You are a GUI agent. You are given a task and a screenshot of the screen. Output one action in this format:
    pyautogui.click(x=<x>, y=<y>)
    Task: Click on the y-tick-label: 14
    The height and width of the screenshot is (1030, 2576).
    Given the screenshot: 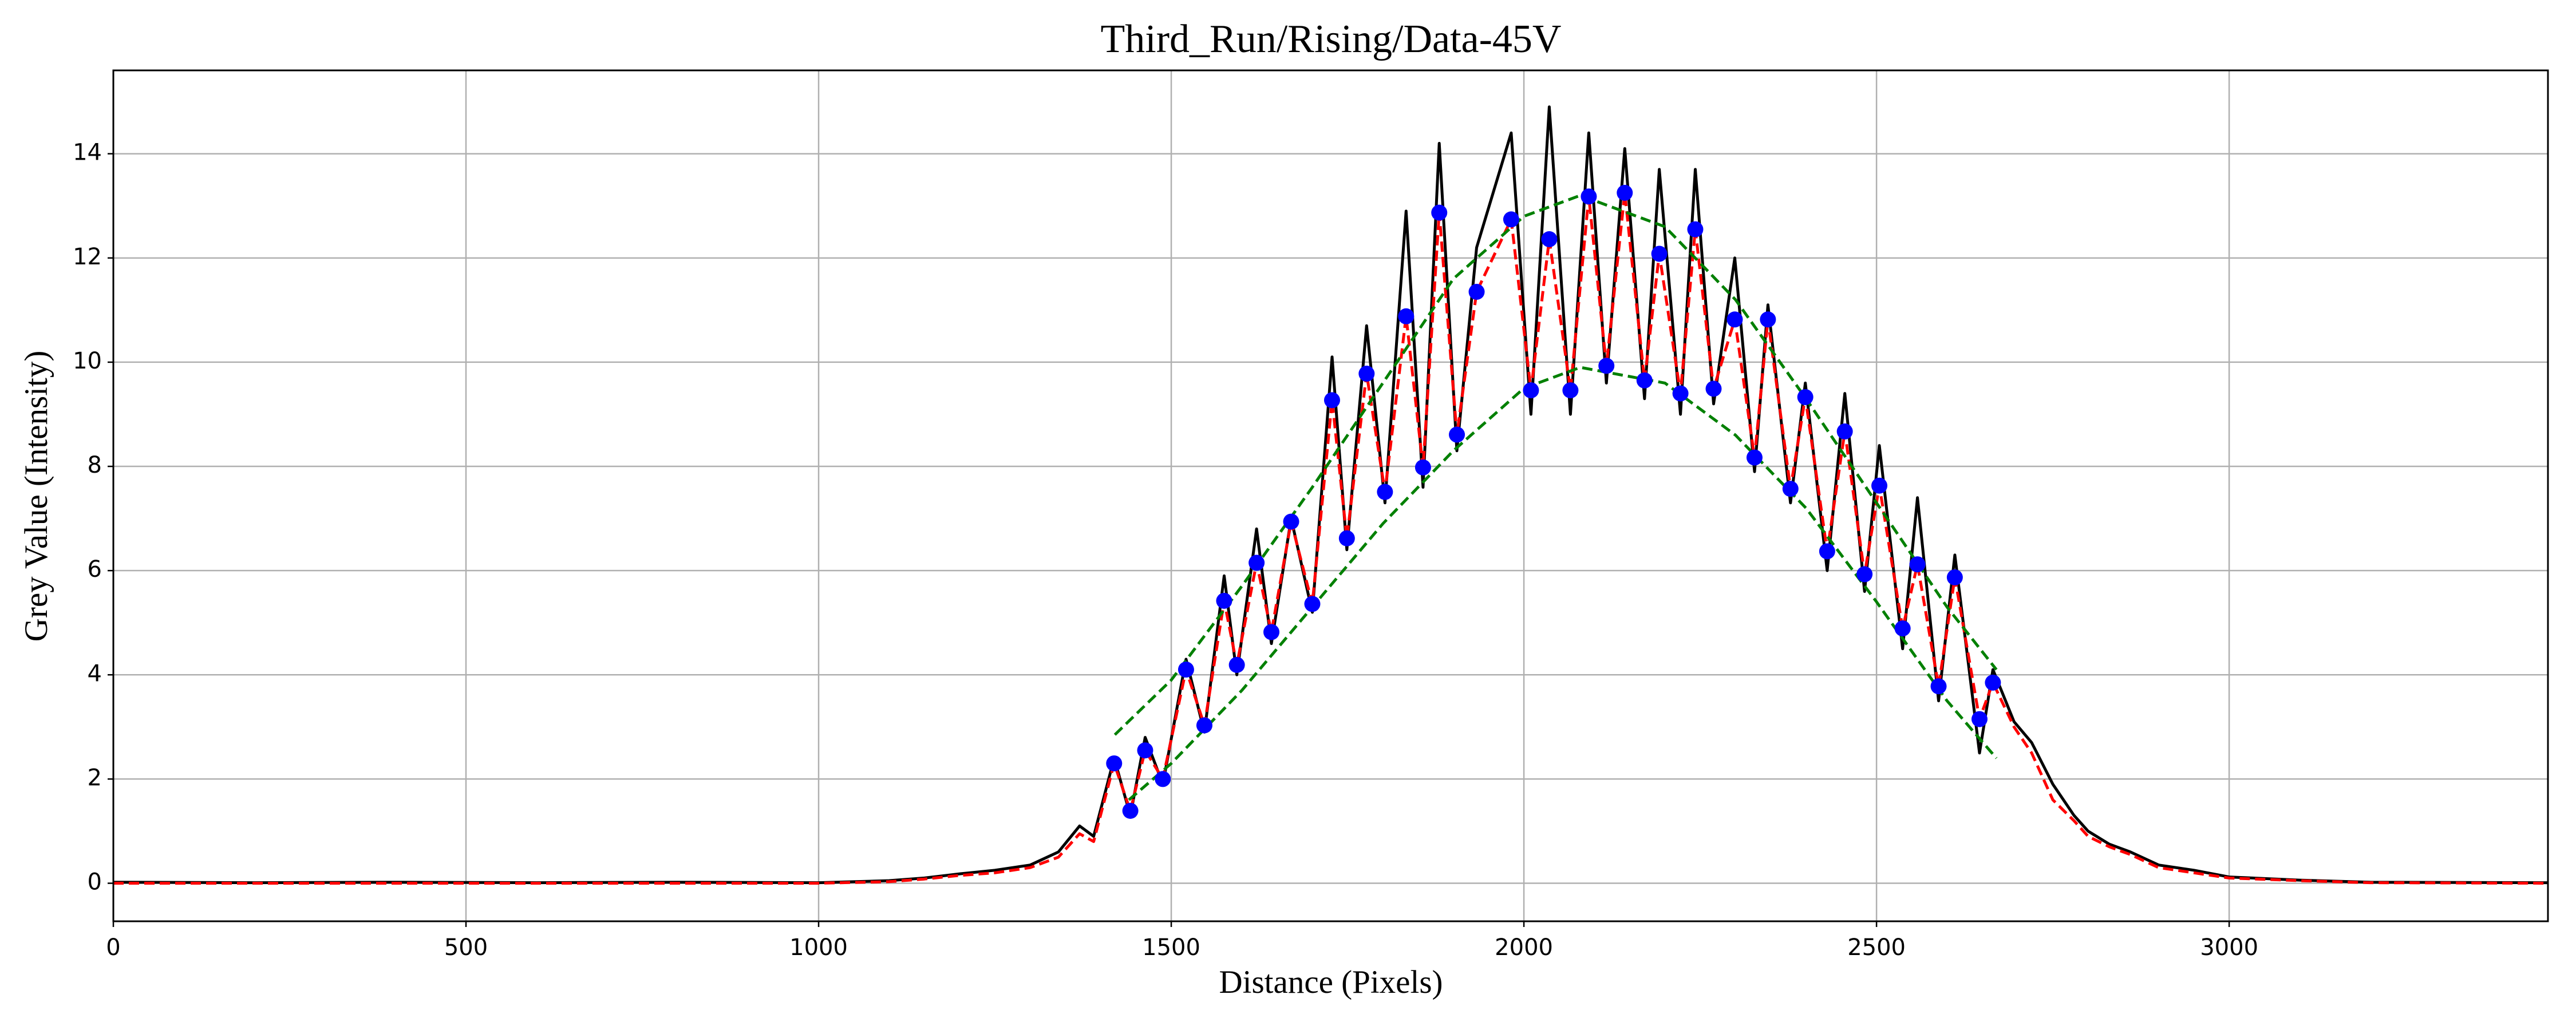 What is the action you would take?
    pyautogui.click(x=87, y=153)
    